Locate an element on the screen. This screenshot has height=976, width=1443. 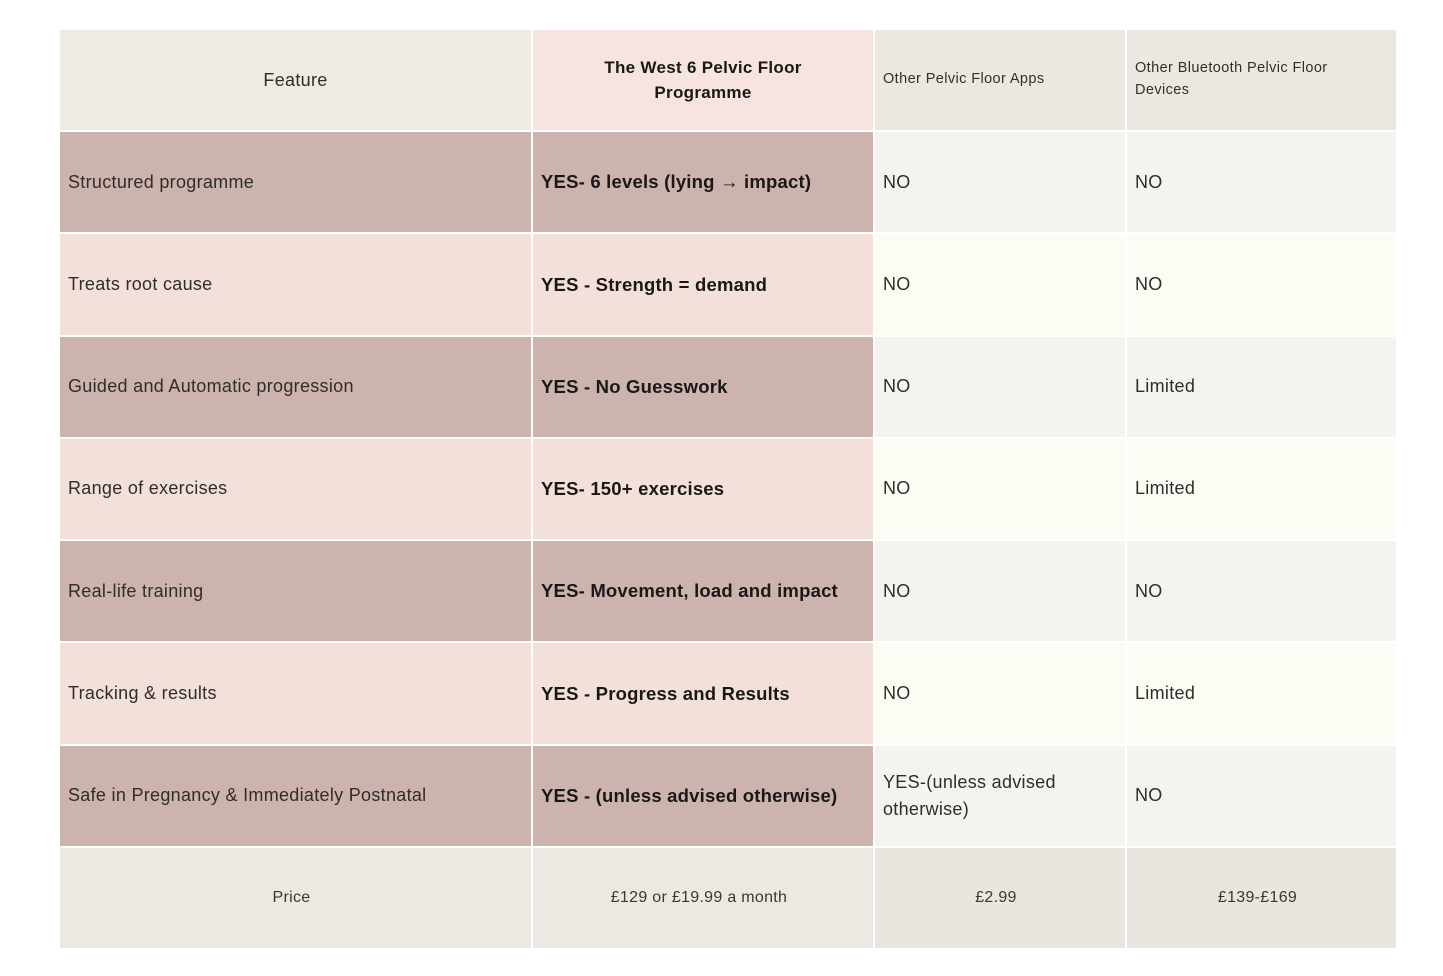
feature-cell: Real-life training is located at coordinates (295, 591).